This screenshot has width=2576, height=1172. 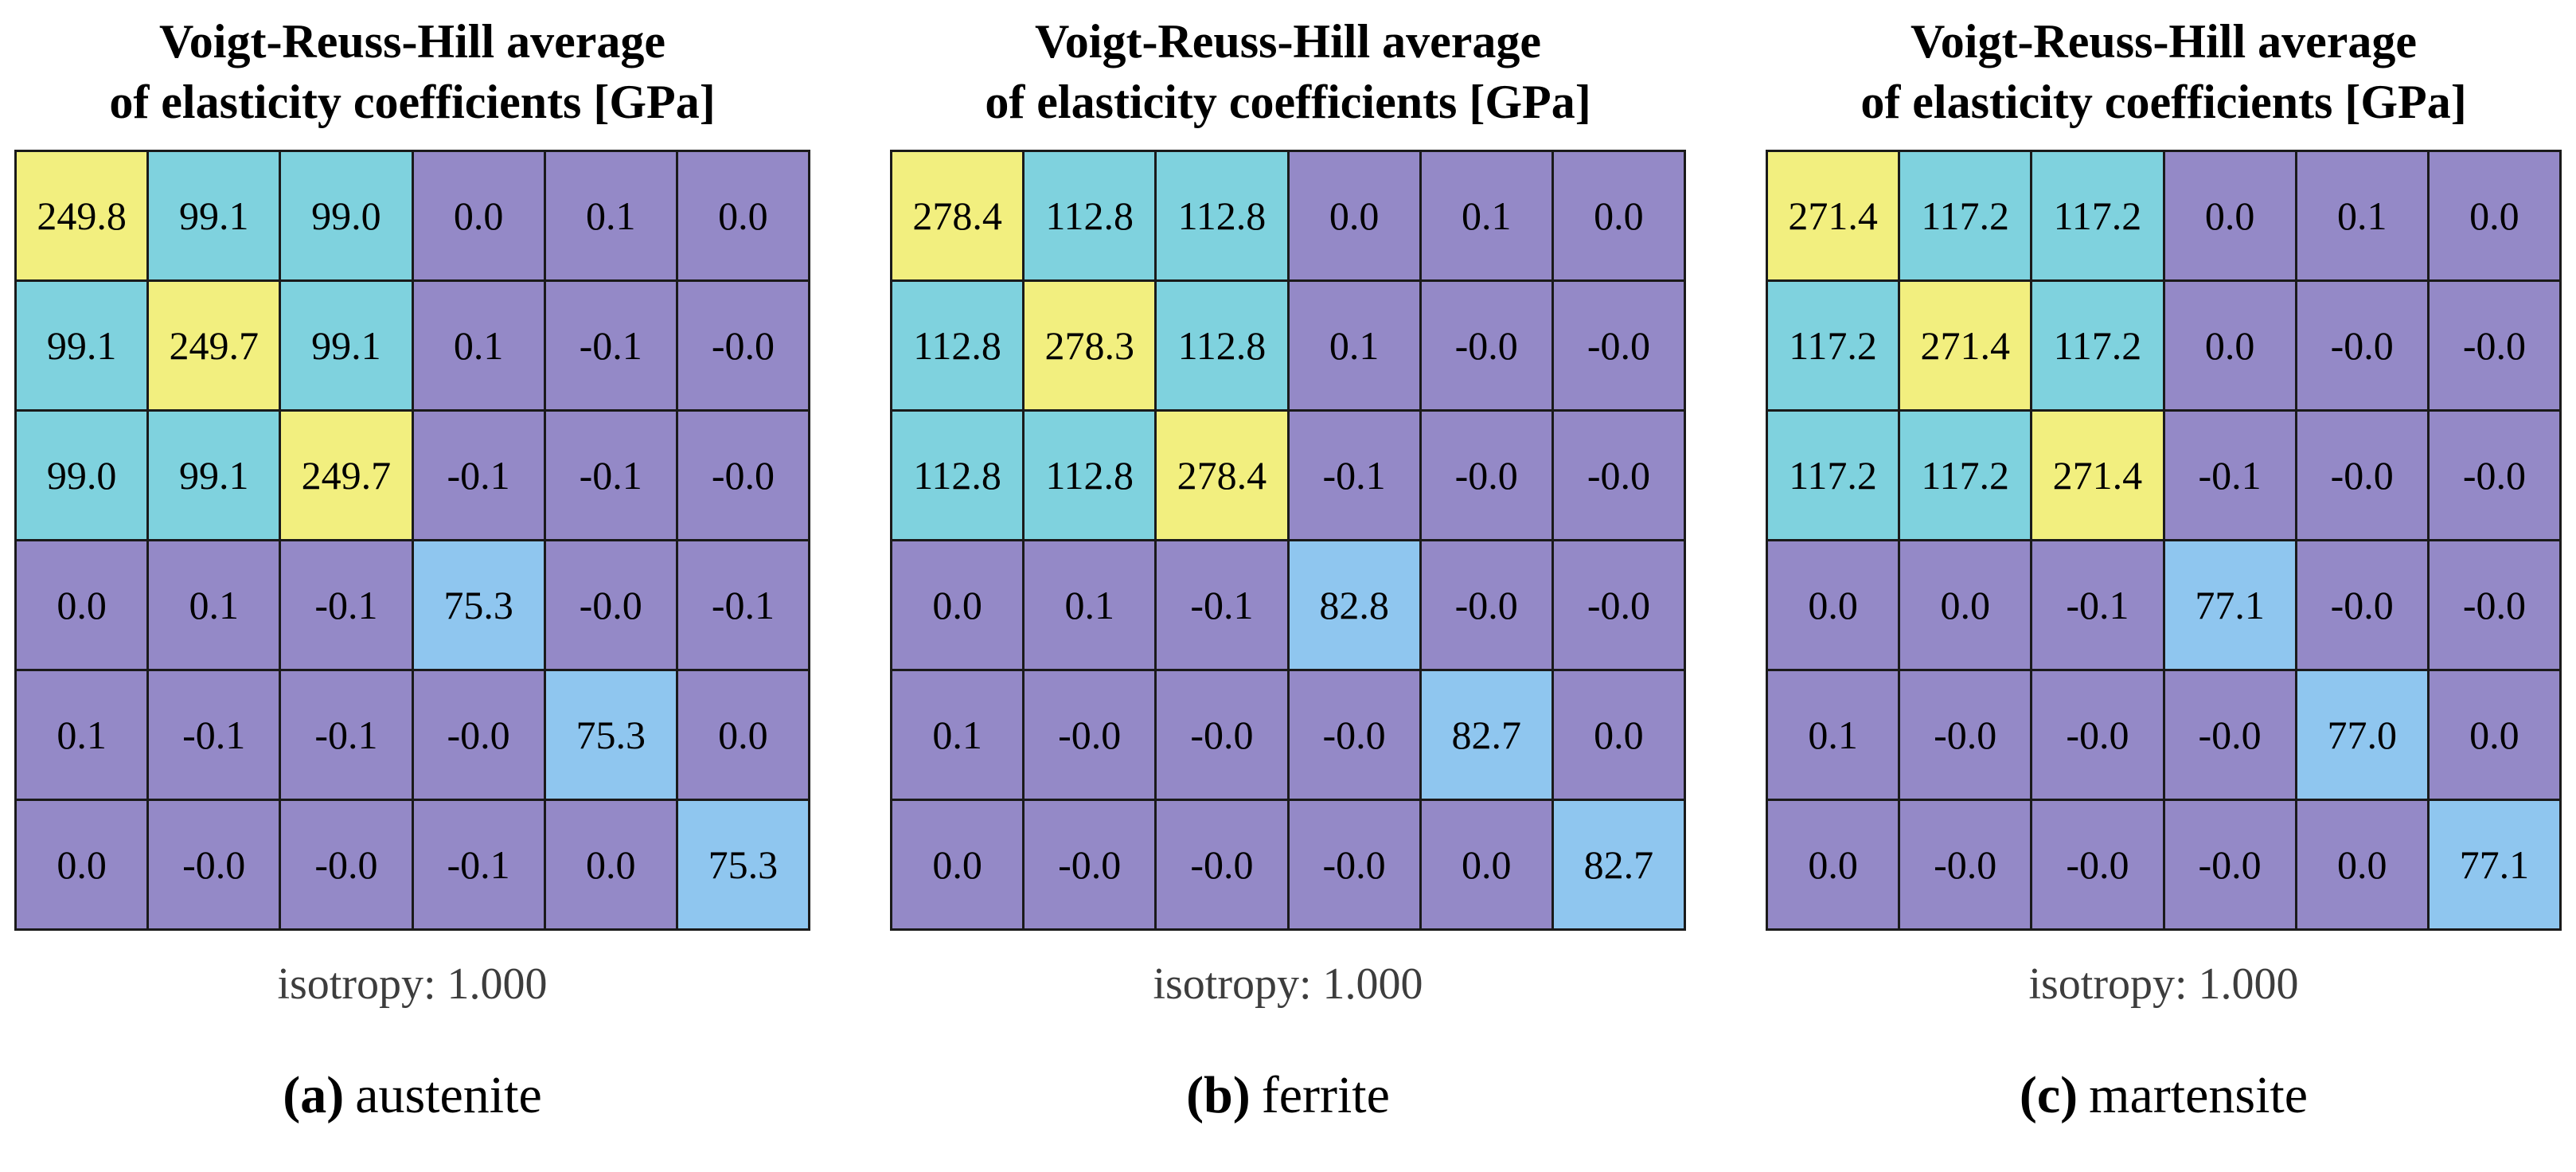 What do you see at coordinates (448, 1095) in the screenshot?
I see `caption-text: austenite` at bounding box center [448, 1095].